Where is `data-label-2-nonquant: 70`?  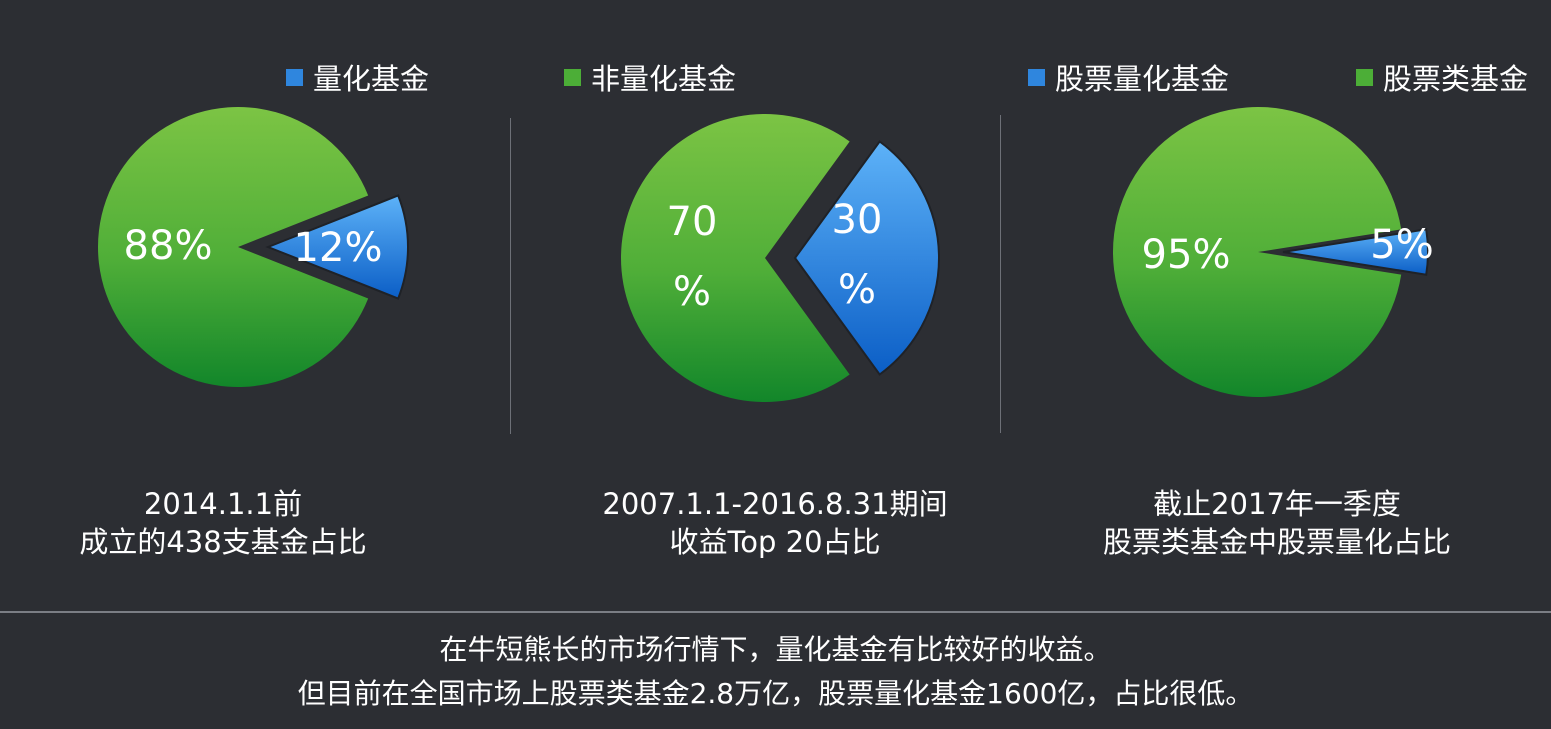
data-label-2-nonquant: 70 is located at coordinates (692, 222).